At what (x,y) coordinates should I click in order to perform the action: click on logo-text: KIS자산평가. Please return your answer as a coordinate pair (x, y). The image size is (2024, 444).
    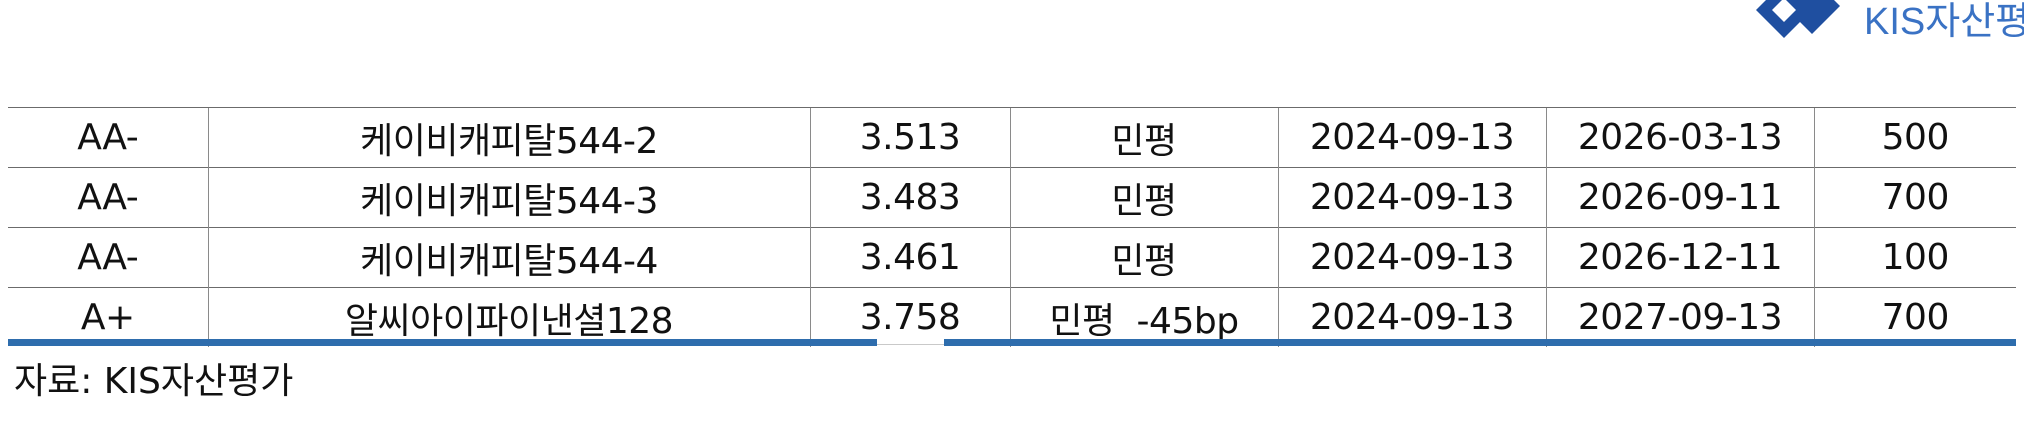
    Looking at the image, I should click on (1944, 22).